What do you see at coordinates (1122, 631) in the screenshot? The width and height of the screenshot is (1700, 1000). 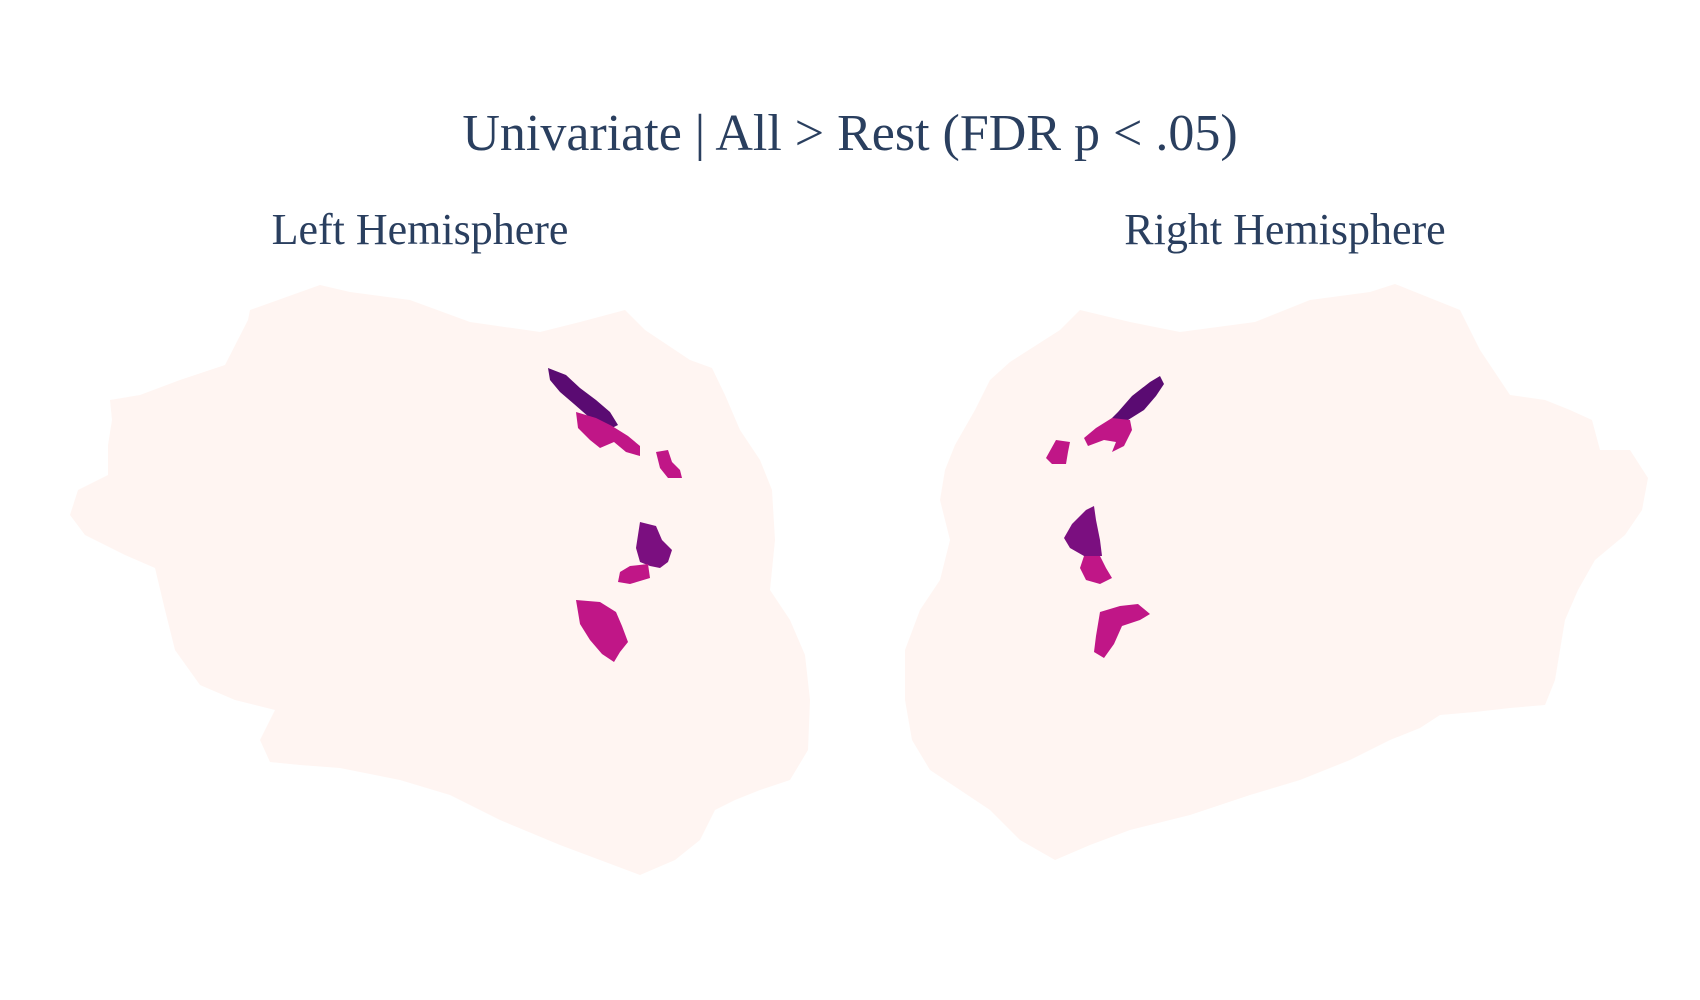 I see `right-region-inferior-magenta` at bounding box center [1122, 631].